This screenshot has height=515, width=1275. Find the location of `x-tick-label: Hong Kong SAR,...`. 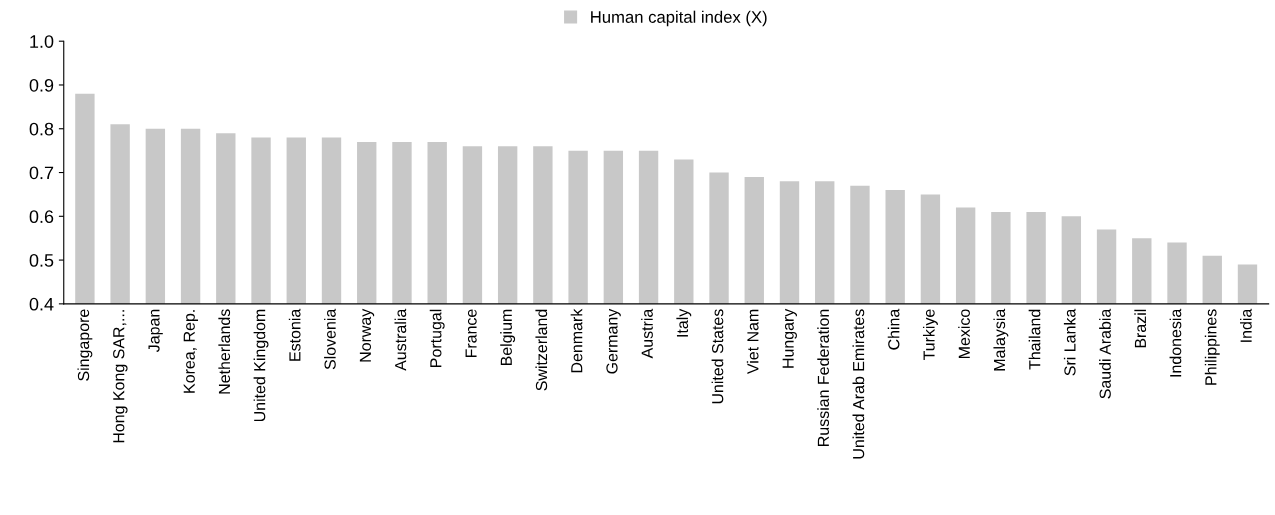

x-tick-label: Hong Kong SAR,... is located at coordinates (120, 376).